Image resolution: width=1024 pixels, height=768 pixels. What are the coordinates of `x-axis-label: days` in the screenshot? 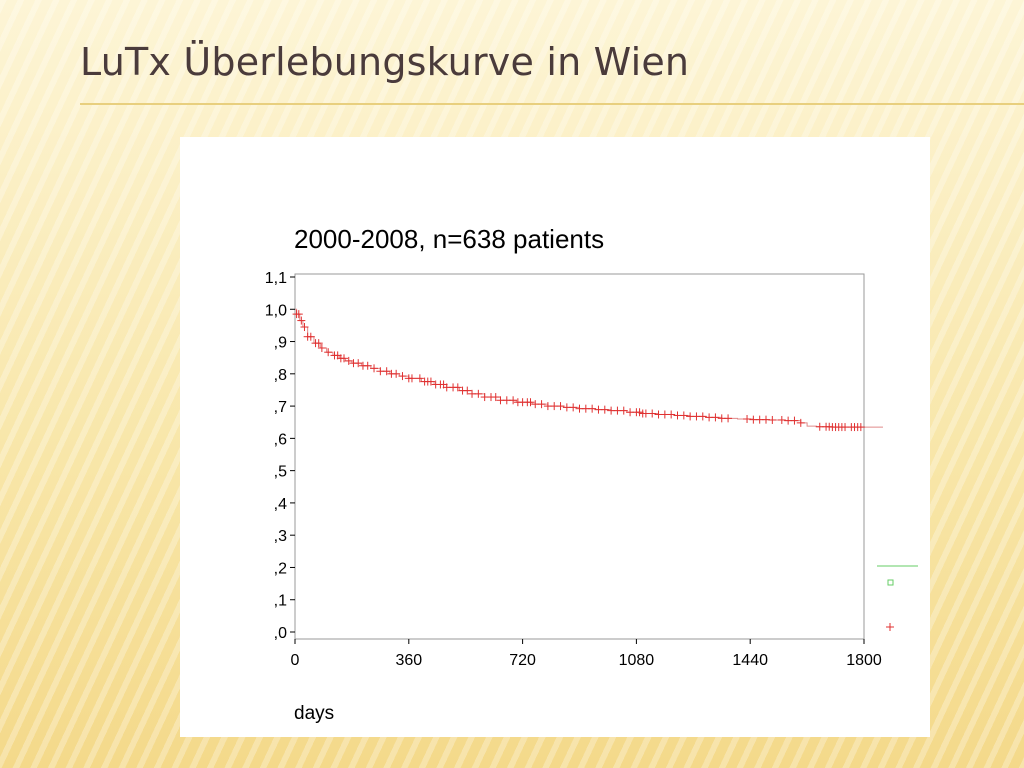 It's located at (314, 713).